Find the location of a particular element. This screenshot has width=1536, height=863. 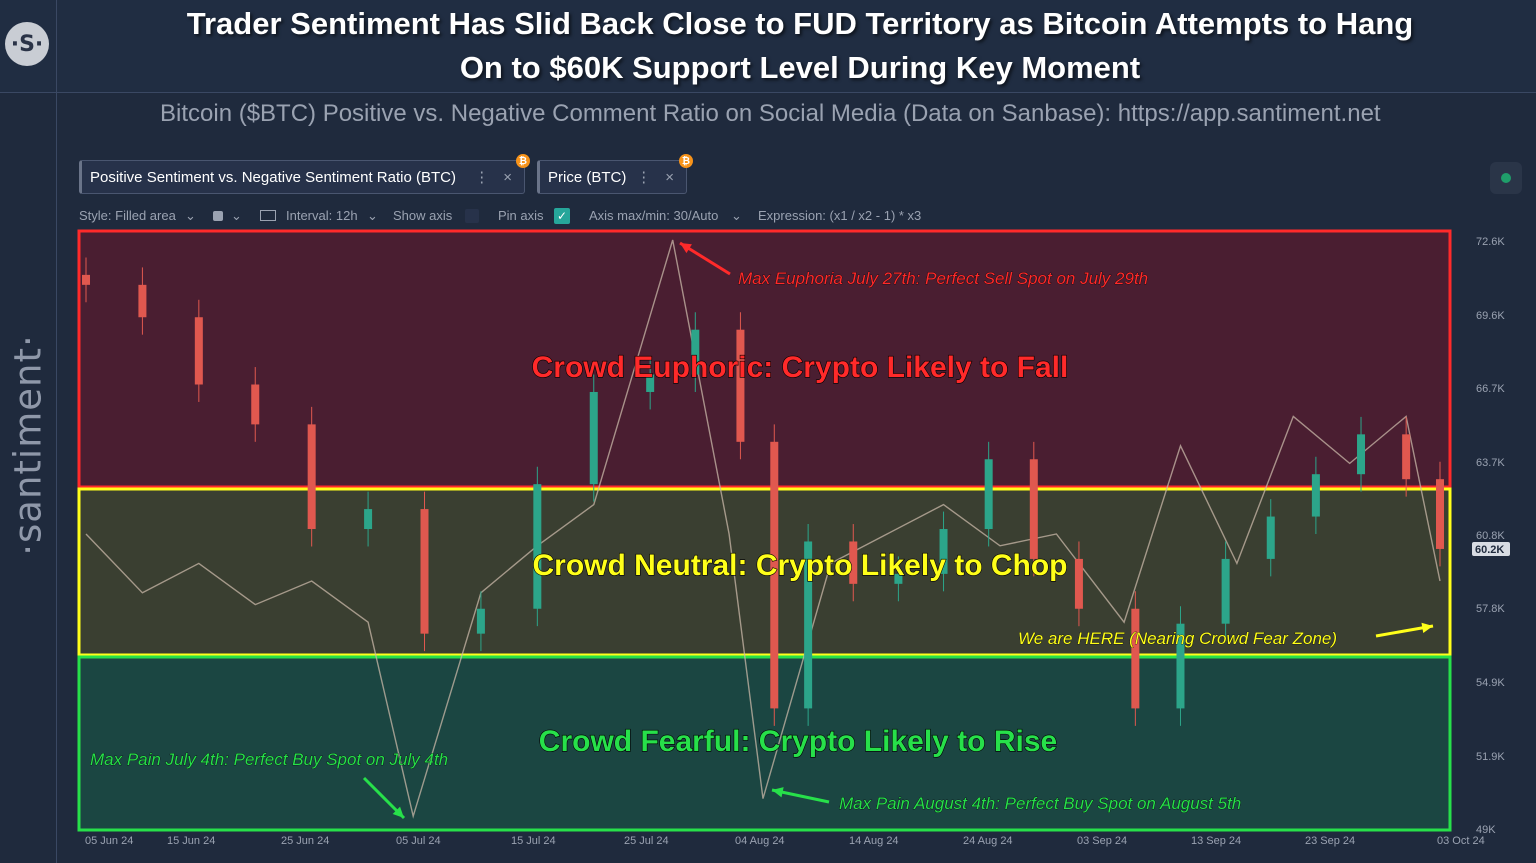

x-tick-label: 15 Jul 24 is located at coordinates (533, 841).